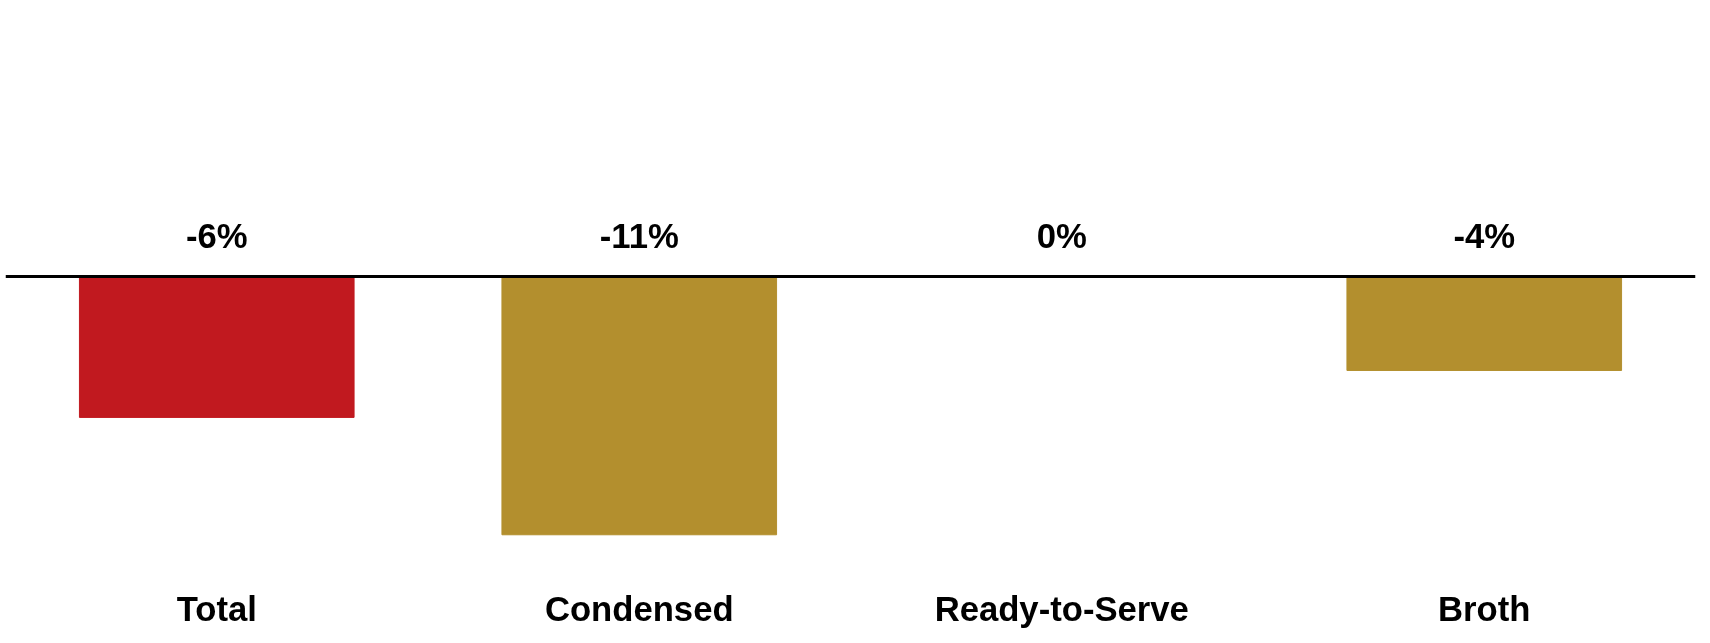  Describe the element at coordinates (639, 608) in the screenshot. I see `x-tick-label: Condensed` at that location.